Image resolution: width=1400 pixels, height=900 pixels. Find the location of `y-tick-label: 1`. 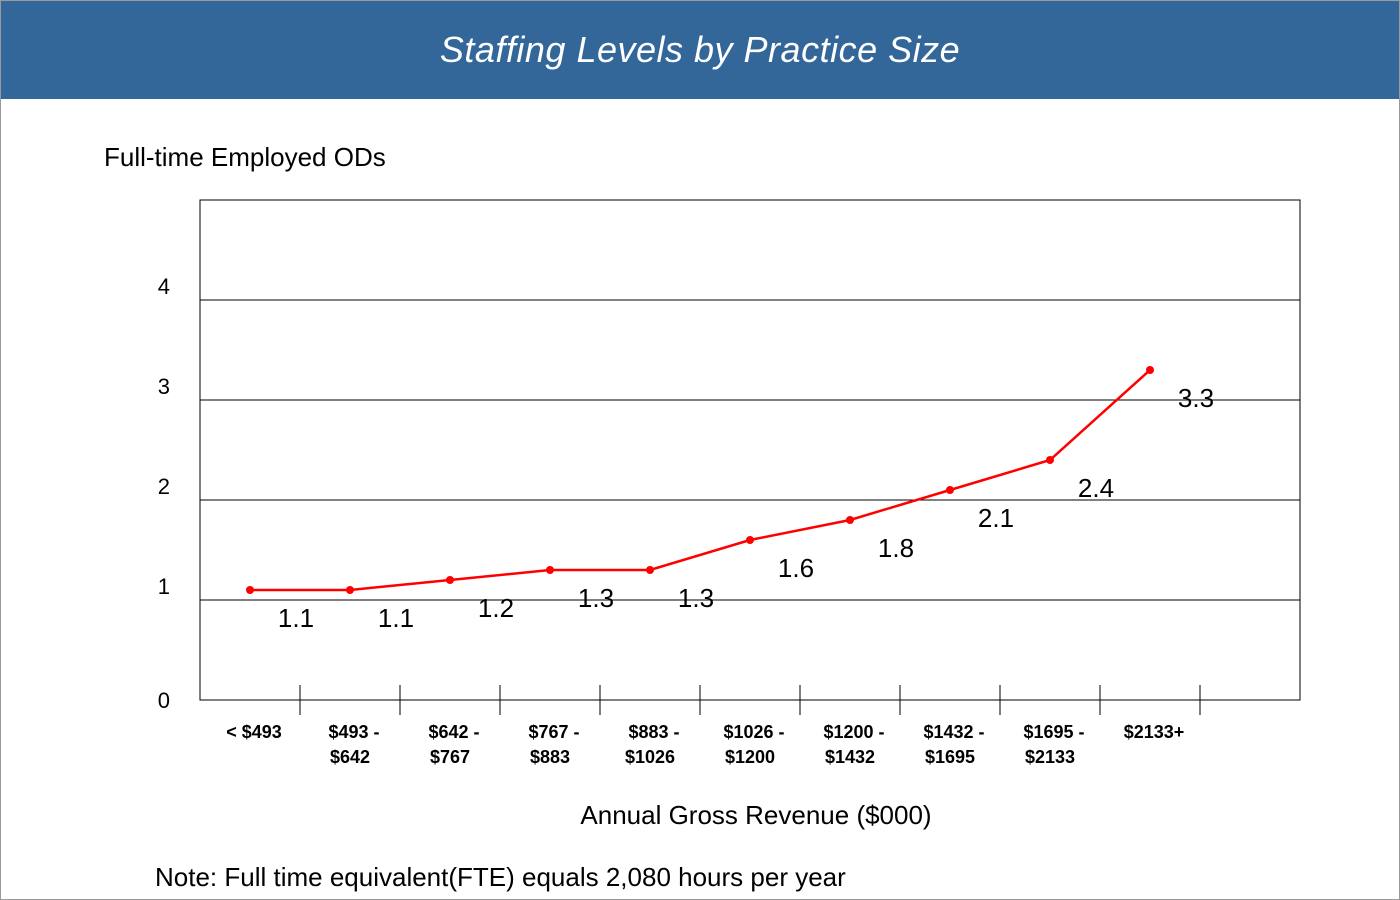

y-tick-label: 1 is located at coordinates (164, 586).